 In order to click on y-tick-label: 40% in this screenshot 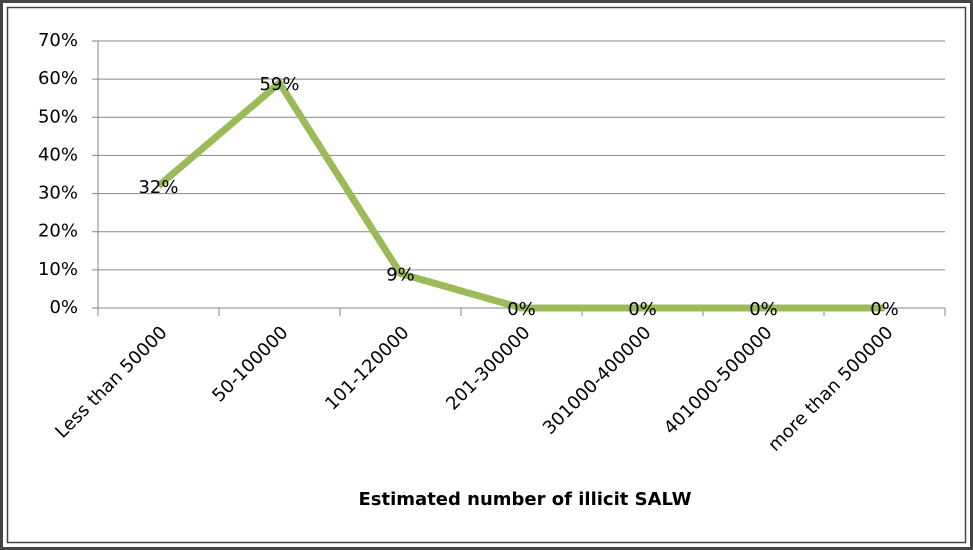, I will do `click(58, 154)`.